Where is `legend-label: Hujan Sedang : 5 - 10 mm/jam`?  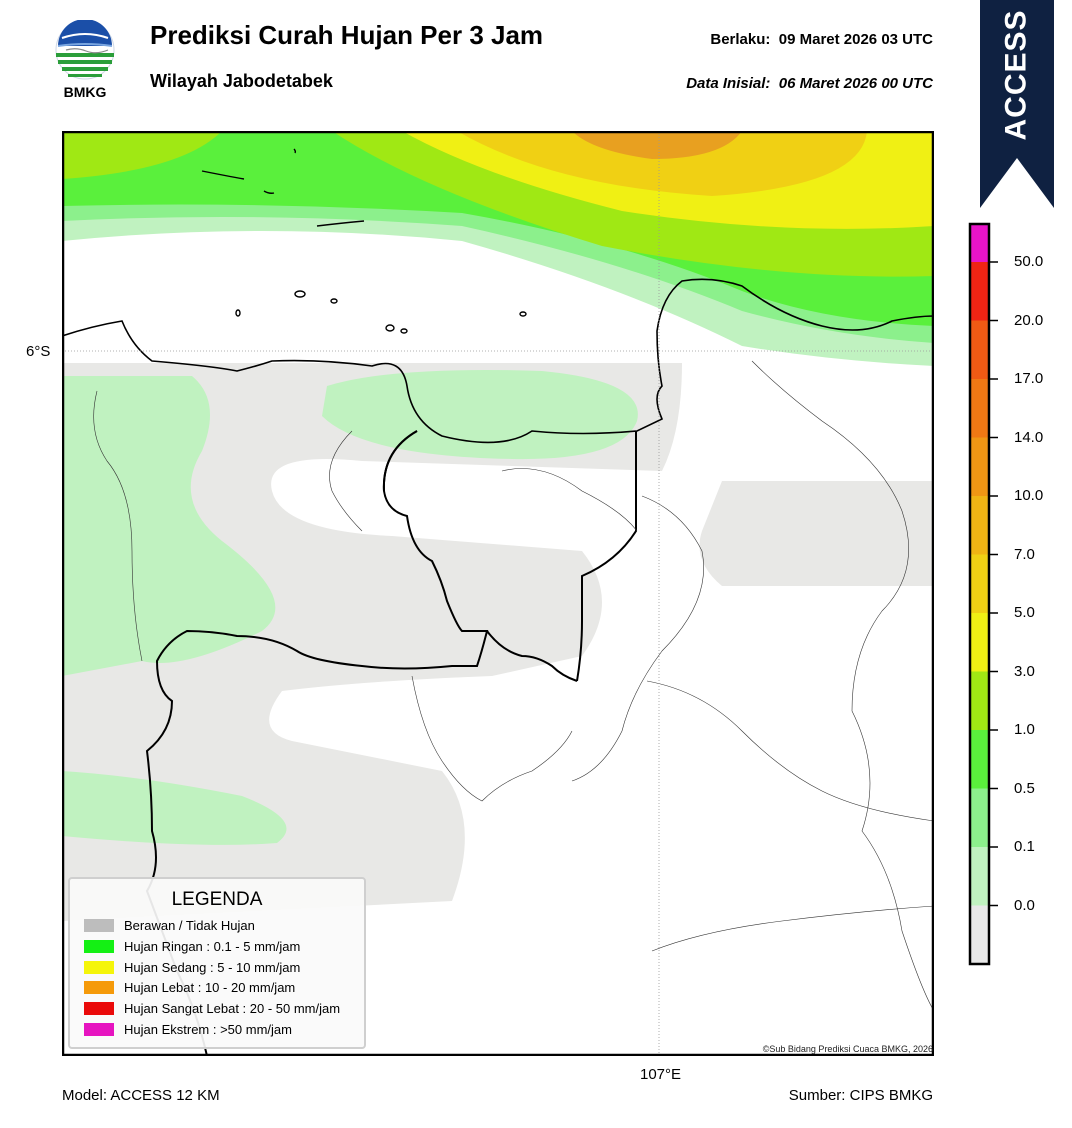
legend-label: Hujan Sedang : 5 - 10 mm/jam is located at coordinates (212, 967).